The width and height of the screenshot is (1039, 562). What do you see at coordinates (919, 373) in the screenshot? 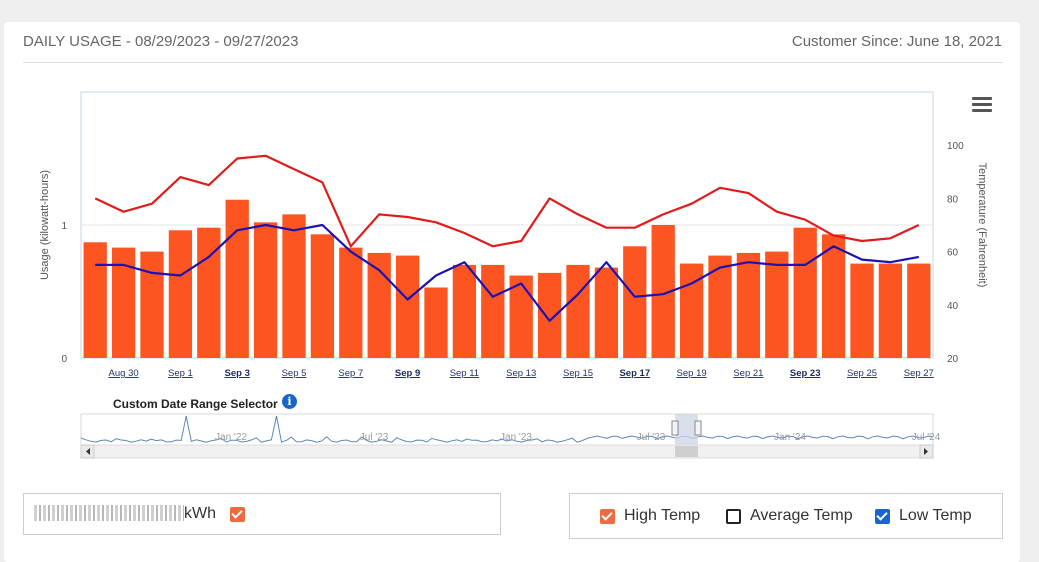
I see `x-tick-label: Sep 27` at bounding box center [919, 373].